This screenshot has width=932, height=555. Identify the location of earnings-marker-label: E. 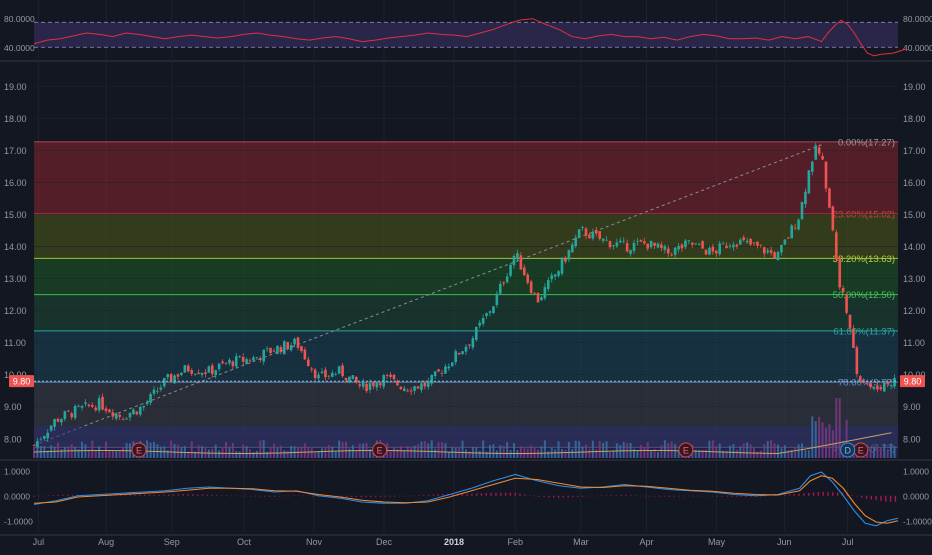
(686, 451).